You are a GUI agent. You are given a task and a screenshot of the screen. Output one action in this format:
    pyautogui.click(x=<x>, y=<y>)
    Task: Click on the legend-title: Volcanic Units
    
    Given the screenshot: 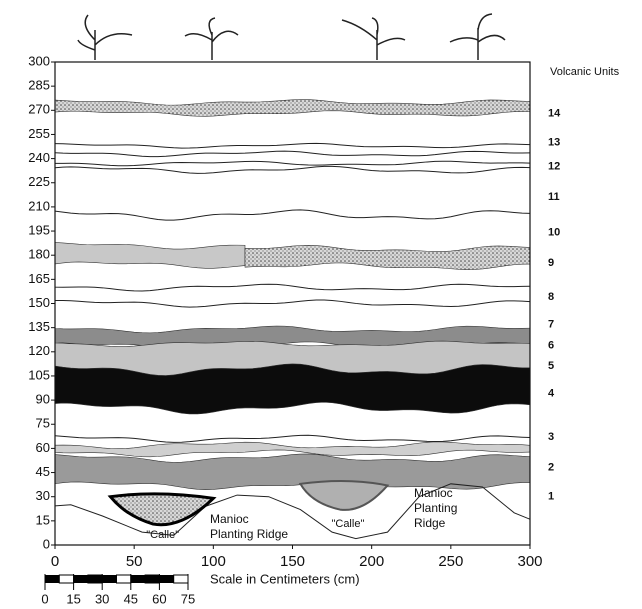 What is the action you would take?
    pyautogui.click(x=585, y=72)
    